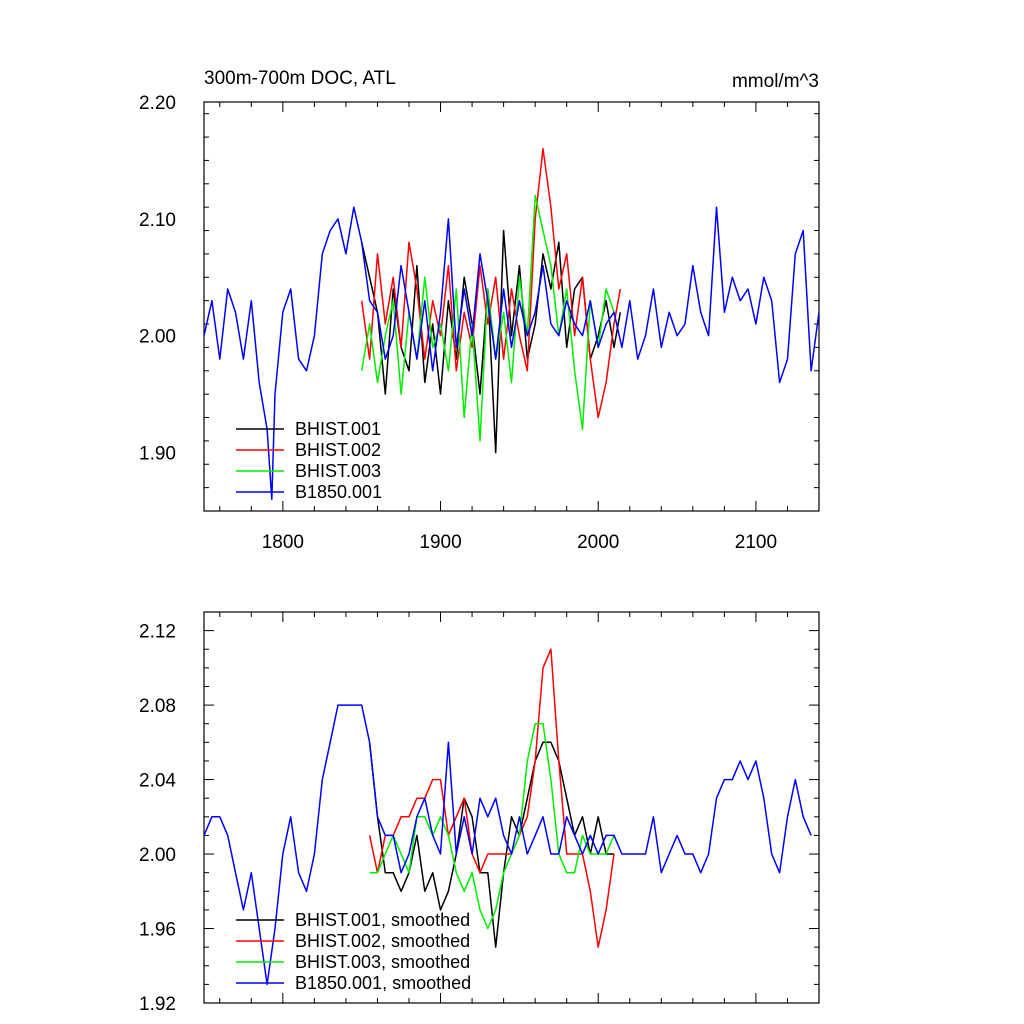 This screenshot has width=1024, height=1024. Describe the element at coordinates (157, 1004) in the screenshot. I see `y-tick-label: 1.92` at that location.